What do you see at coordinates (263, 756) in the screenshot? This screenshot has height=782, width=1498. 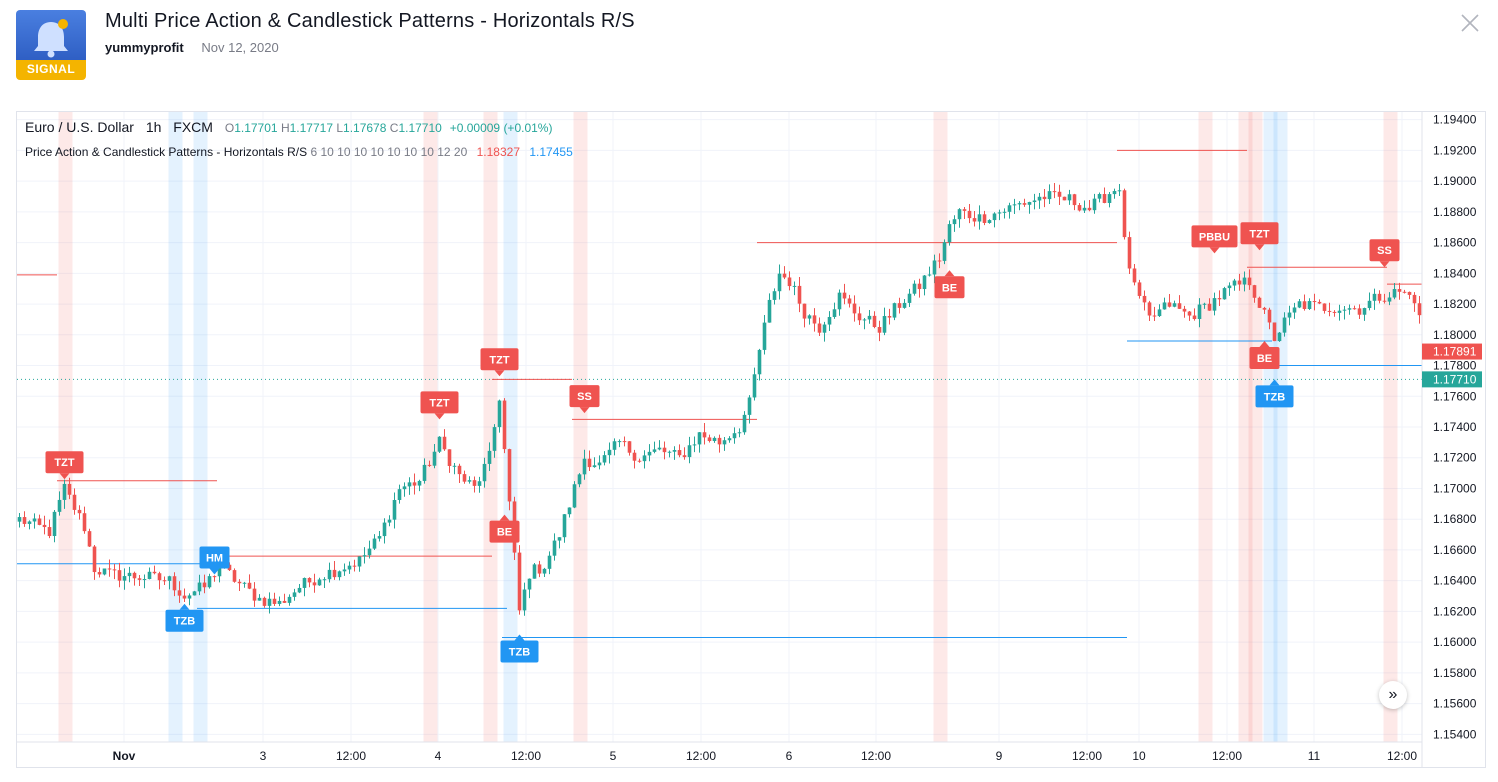 I see `x-tick-label: 3` at bounding box center [263, 756].